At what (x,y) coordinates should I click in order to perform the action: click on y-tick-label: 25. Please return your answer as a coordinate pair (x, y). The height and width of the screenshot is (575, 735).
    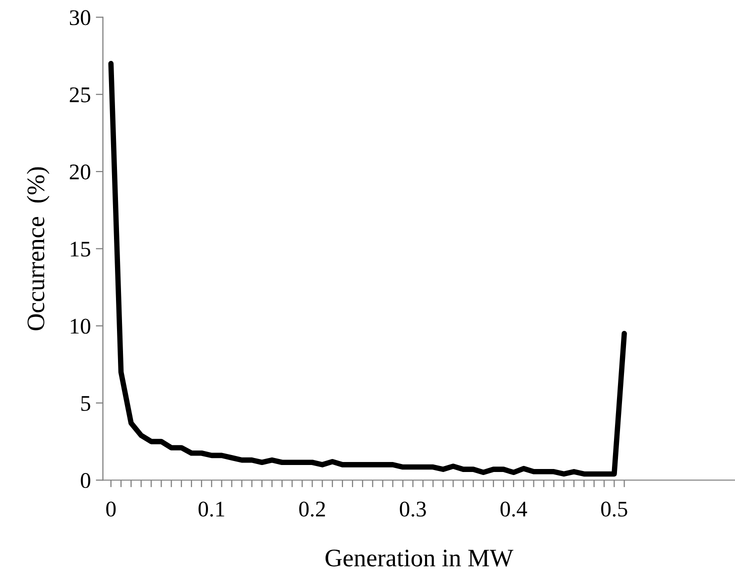
    Looking at the image, I should click on (80, 94).